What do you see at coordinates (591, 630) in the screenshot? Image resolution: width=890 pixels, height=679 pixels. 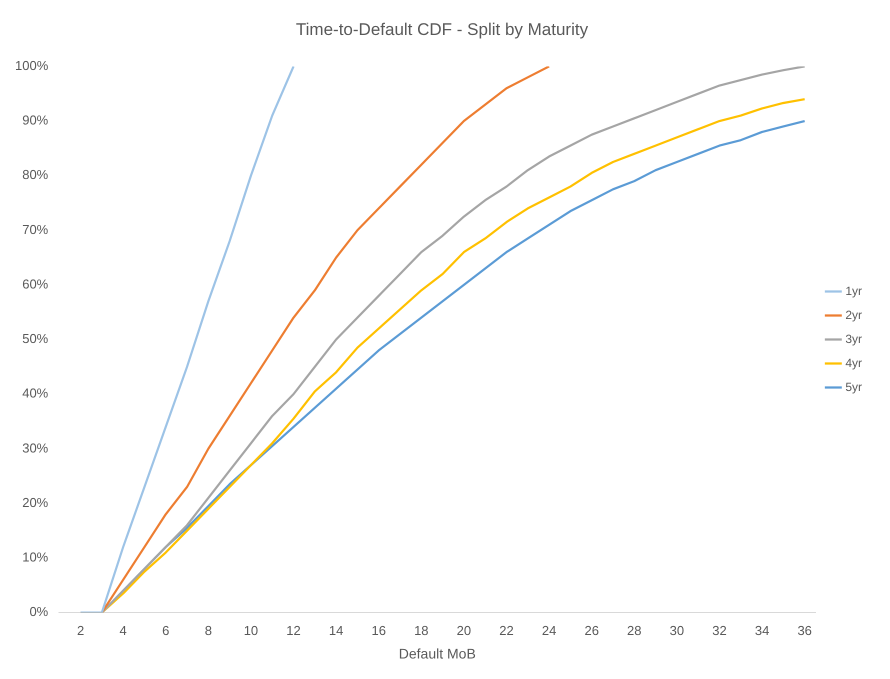 I see `x-tick-label: 26` at bounding box center [591, 630].